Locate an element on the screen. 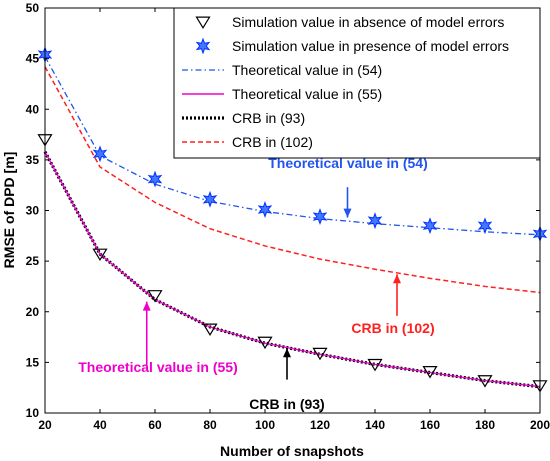 The image size is (550, 461). y-tick-label: 20 is located at coordinates (33, 312).